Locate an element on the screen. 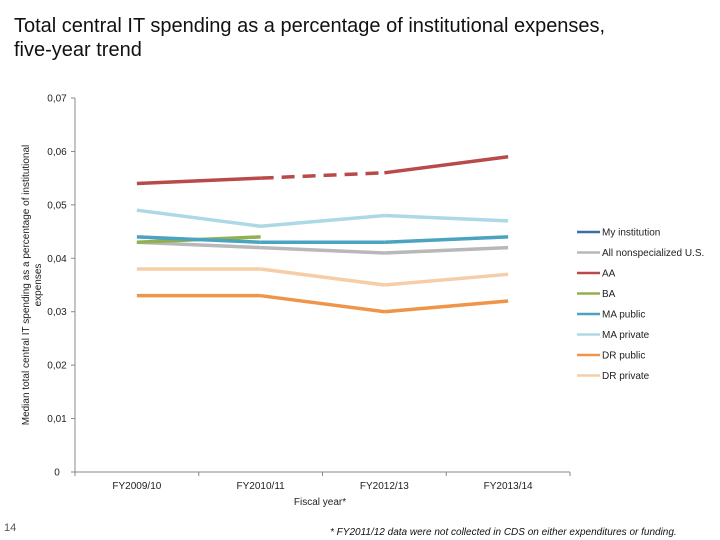  y-tick-label: 0,01 is located at coordinates (57, 419).